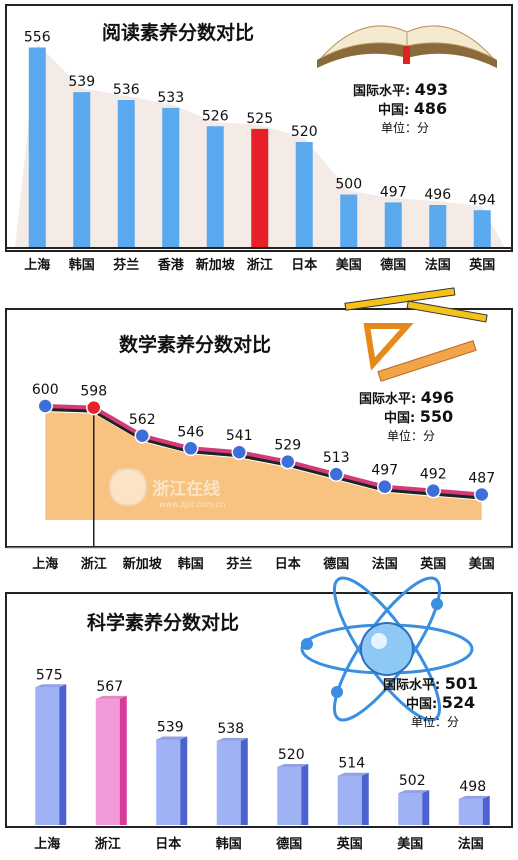  What do you see at coordinates (37, 38) in the screenshot?
I see `data-label: 556` at bounding box center [37, 38].